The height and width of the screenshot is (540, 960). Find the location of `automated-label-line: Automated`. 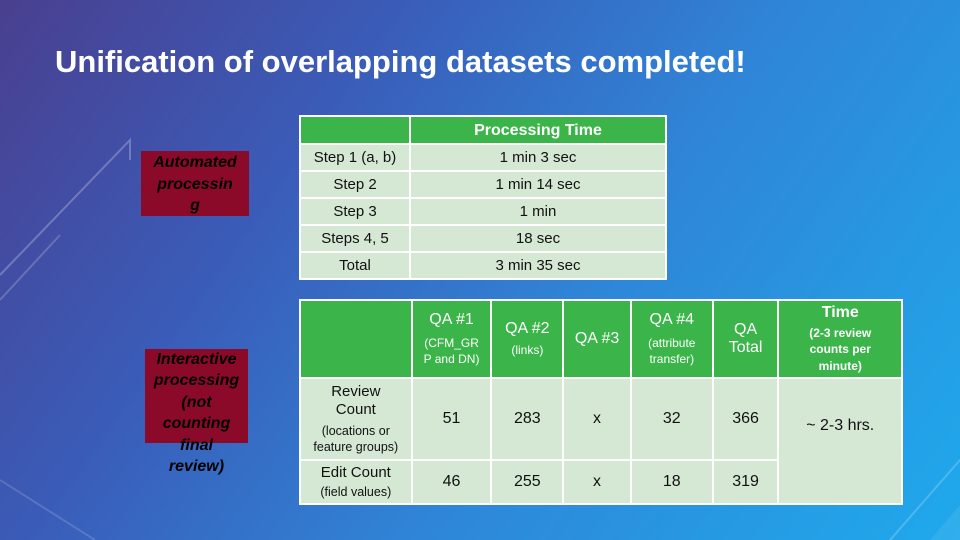

automated-label-line: Automated is located at coordinates (195, 162).